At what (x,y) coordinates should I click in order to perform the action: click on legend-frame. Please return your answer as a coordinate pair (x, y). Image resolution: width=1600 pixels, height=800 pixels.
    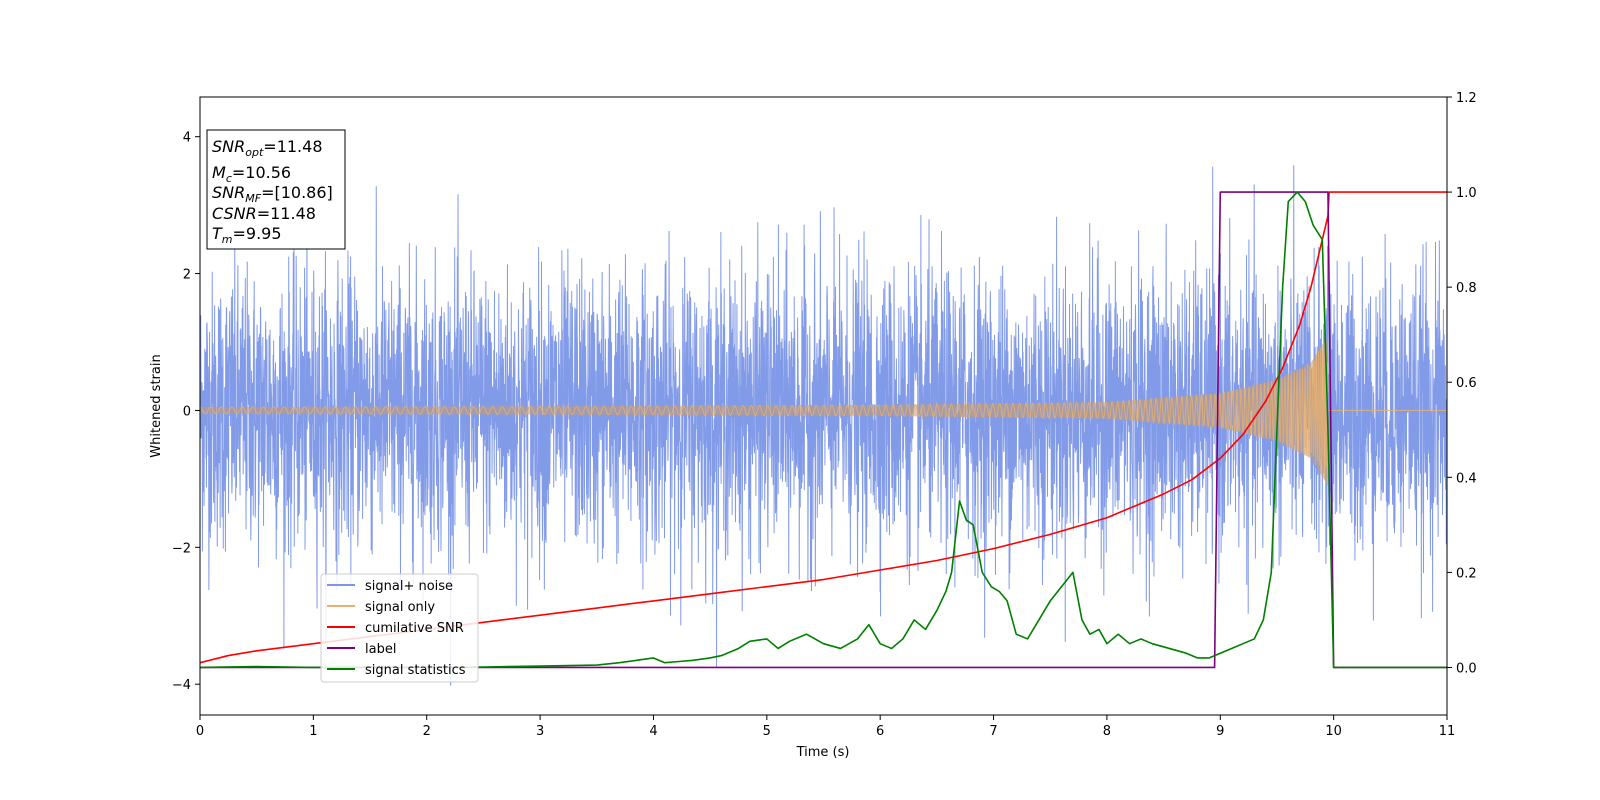
    Looking at the image, I should click on (399, 628).